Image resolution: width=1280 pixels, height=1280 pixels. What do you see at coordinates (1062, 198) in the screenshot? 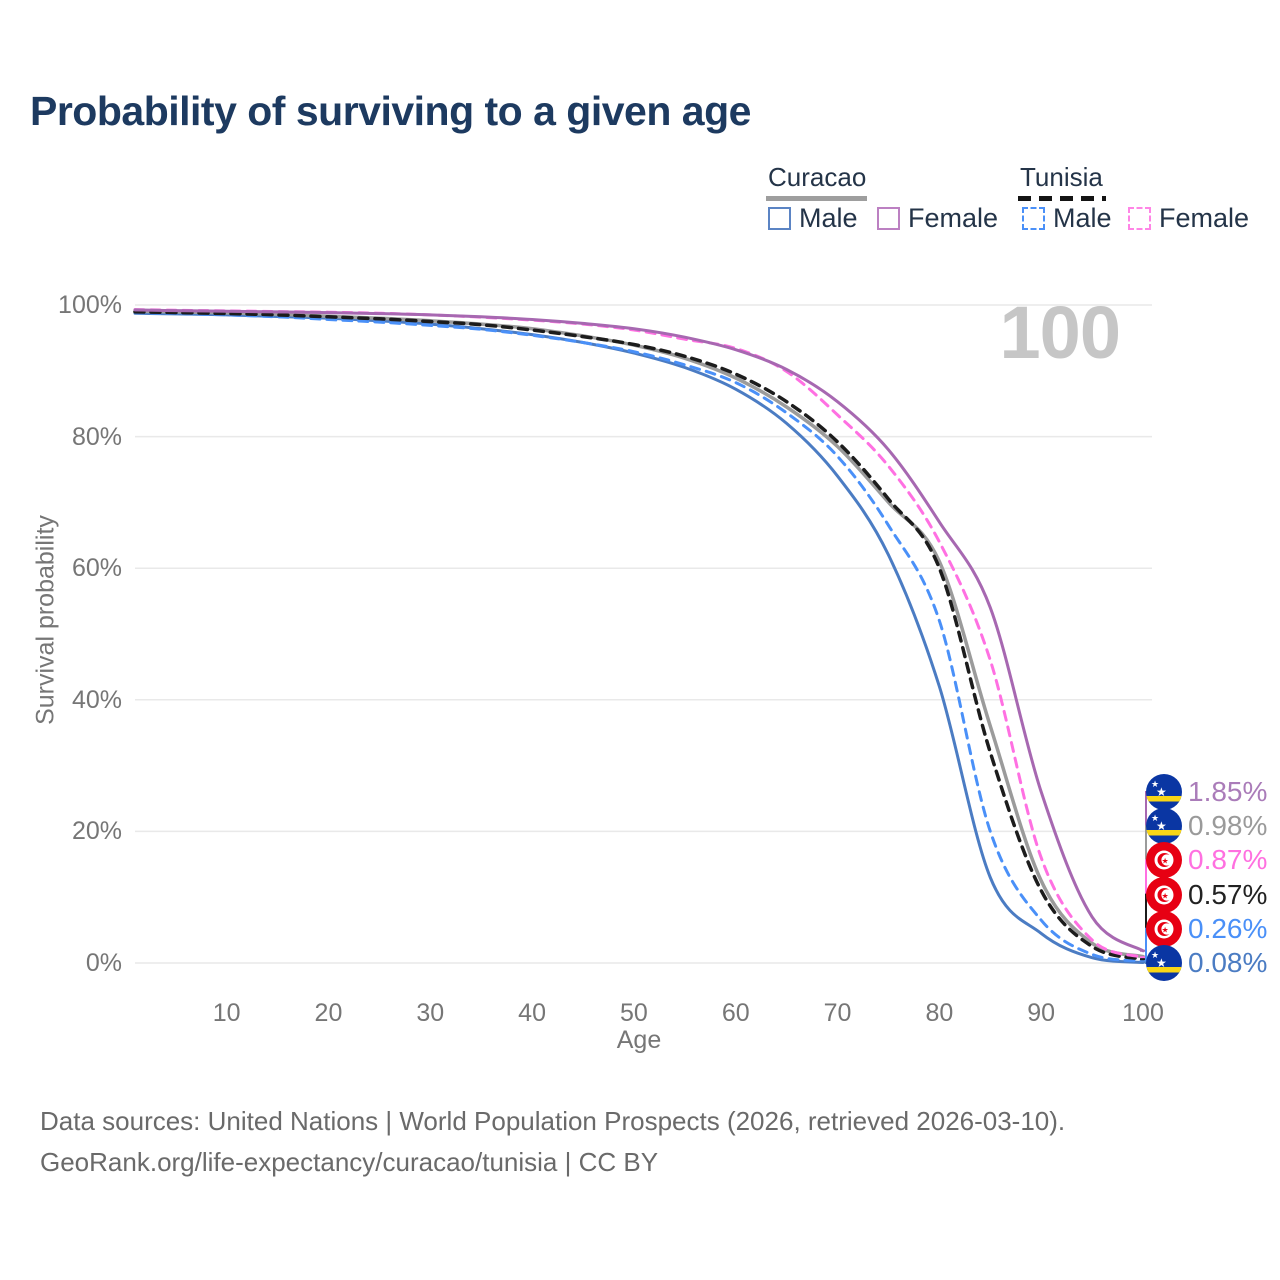
I see `tunisia-dashed-line-sample` at bounding box center [1062, 198].